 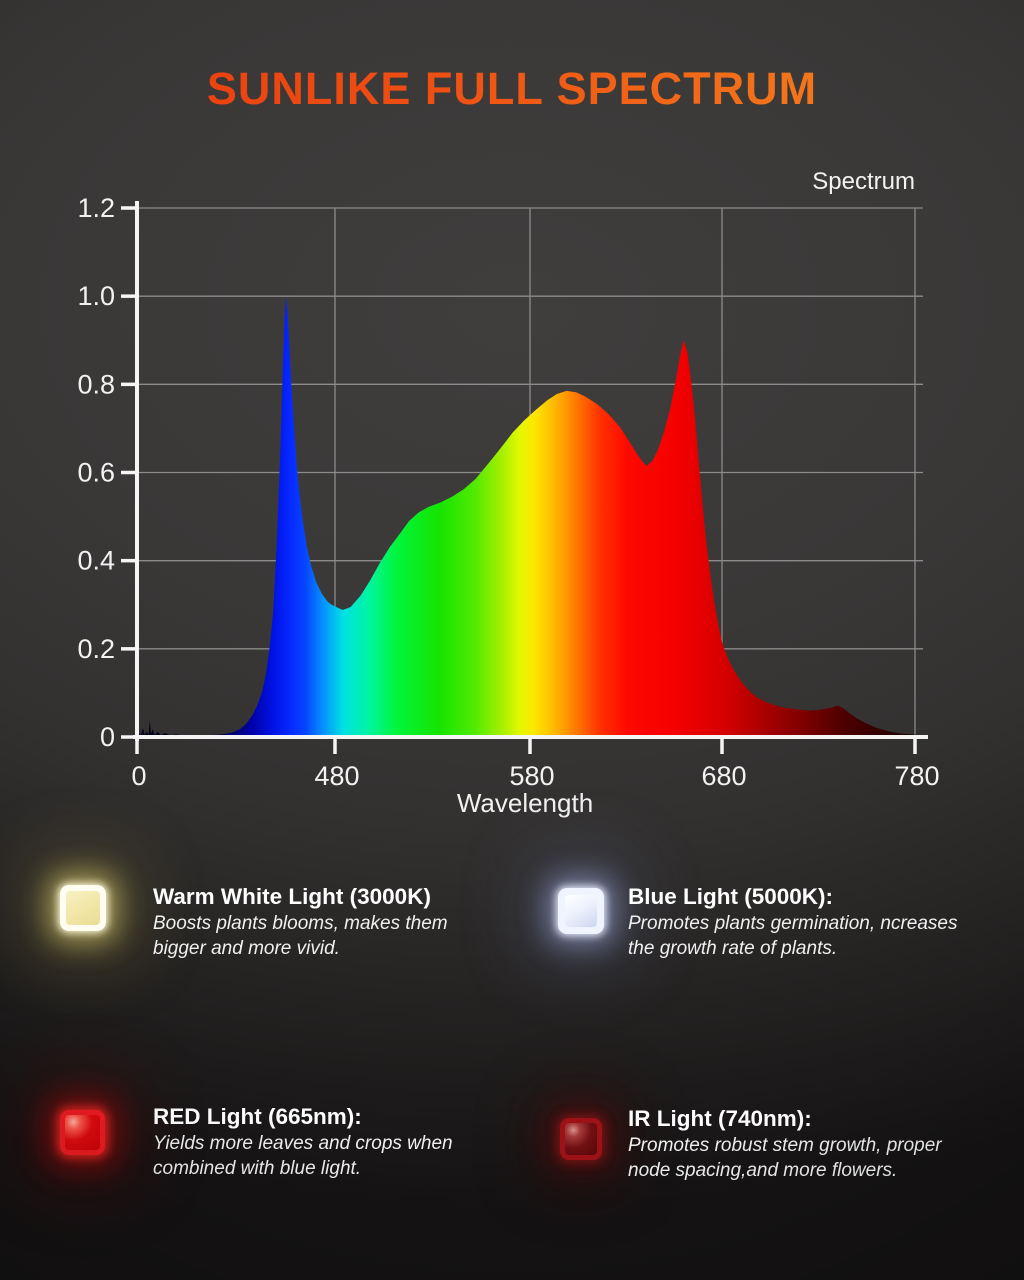 What do you see at coordinates (257, 1168) in the screenshot?
I see `legend-desc-line: combined with blue light.` at bounding box center [257, 1168].